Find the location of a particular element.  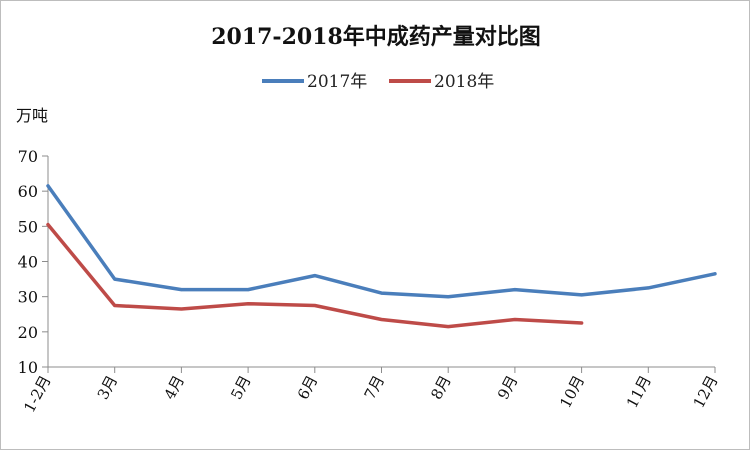

x-axis-ticks: 1-2月 3月 4月 5月 6月 7月 8月 9月 10月 11月 12月 is located at coordinates (371, 391).